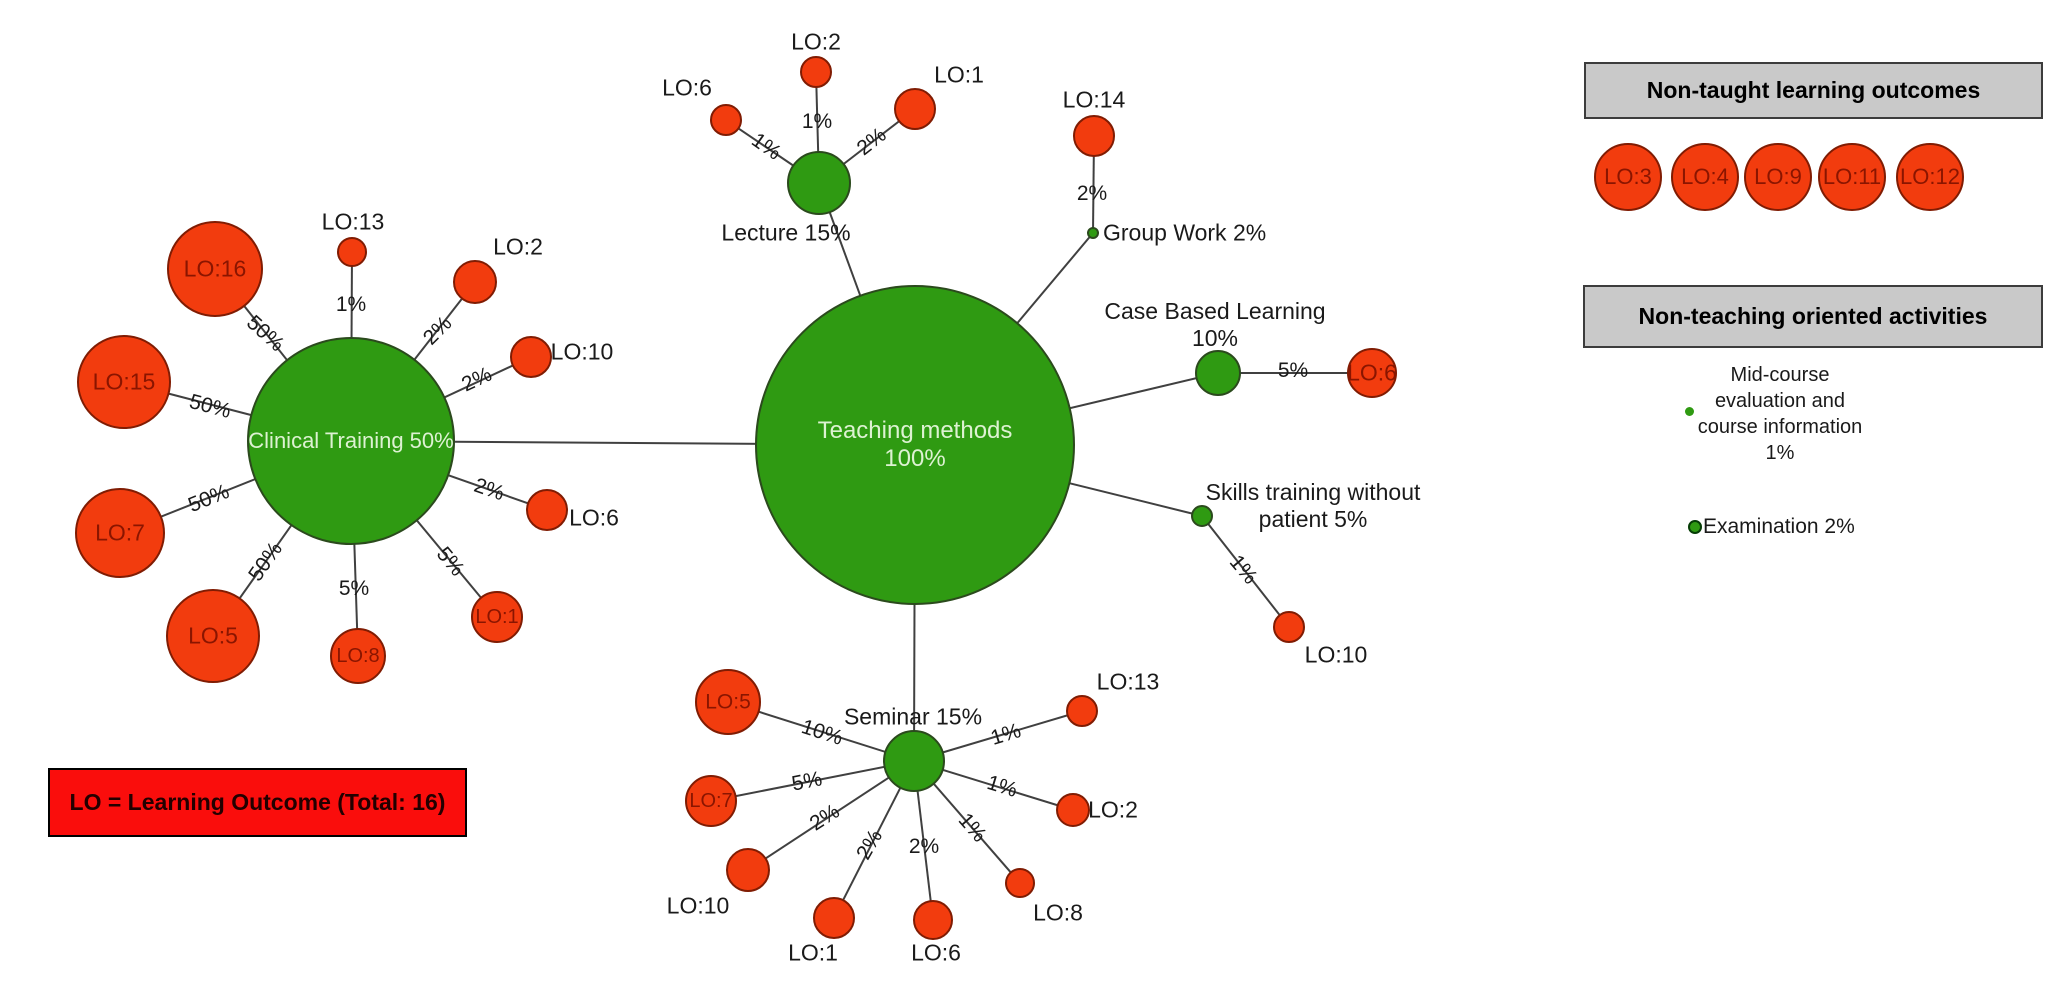  Describe the element at coordinates (924, 846) in the screenshot. I see `edge-label-seminar-se_lo6: 2%` at that location.